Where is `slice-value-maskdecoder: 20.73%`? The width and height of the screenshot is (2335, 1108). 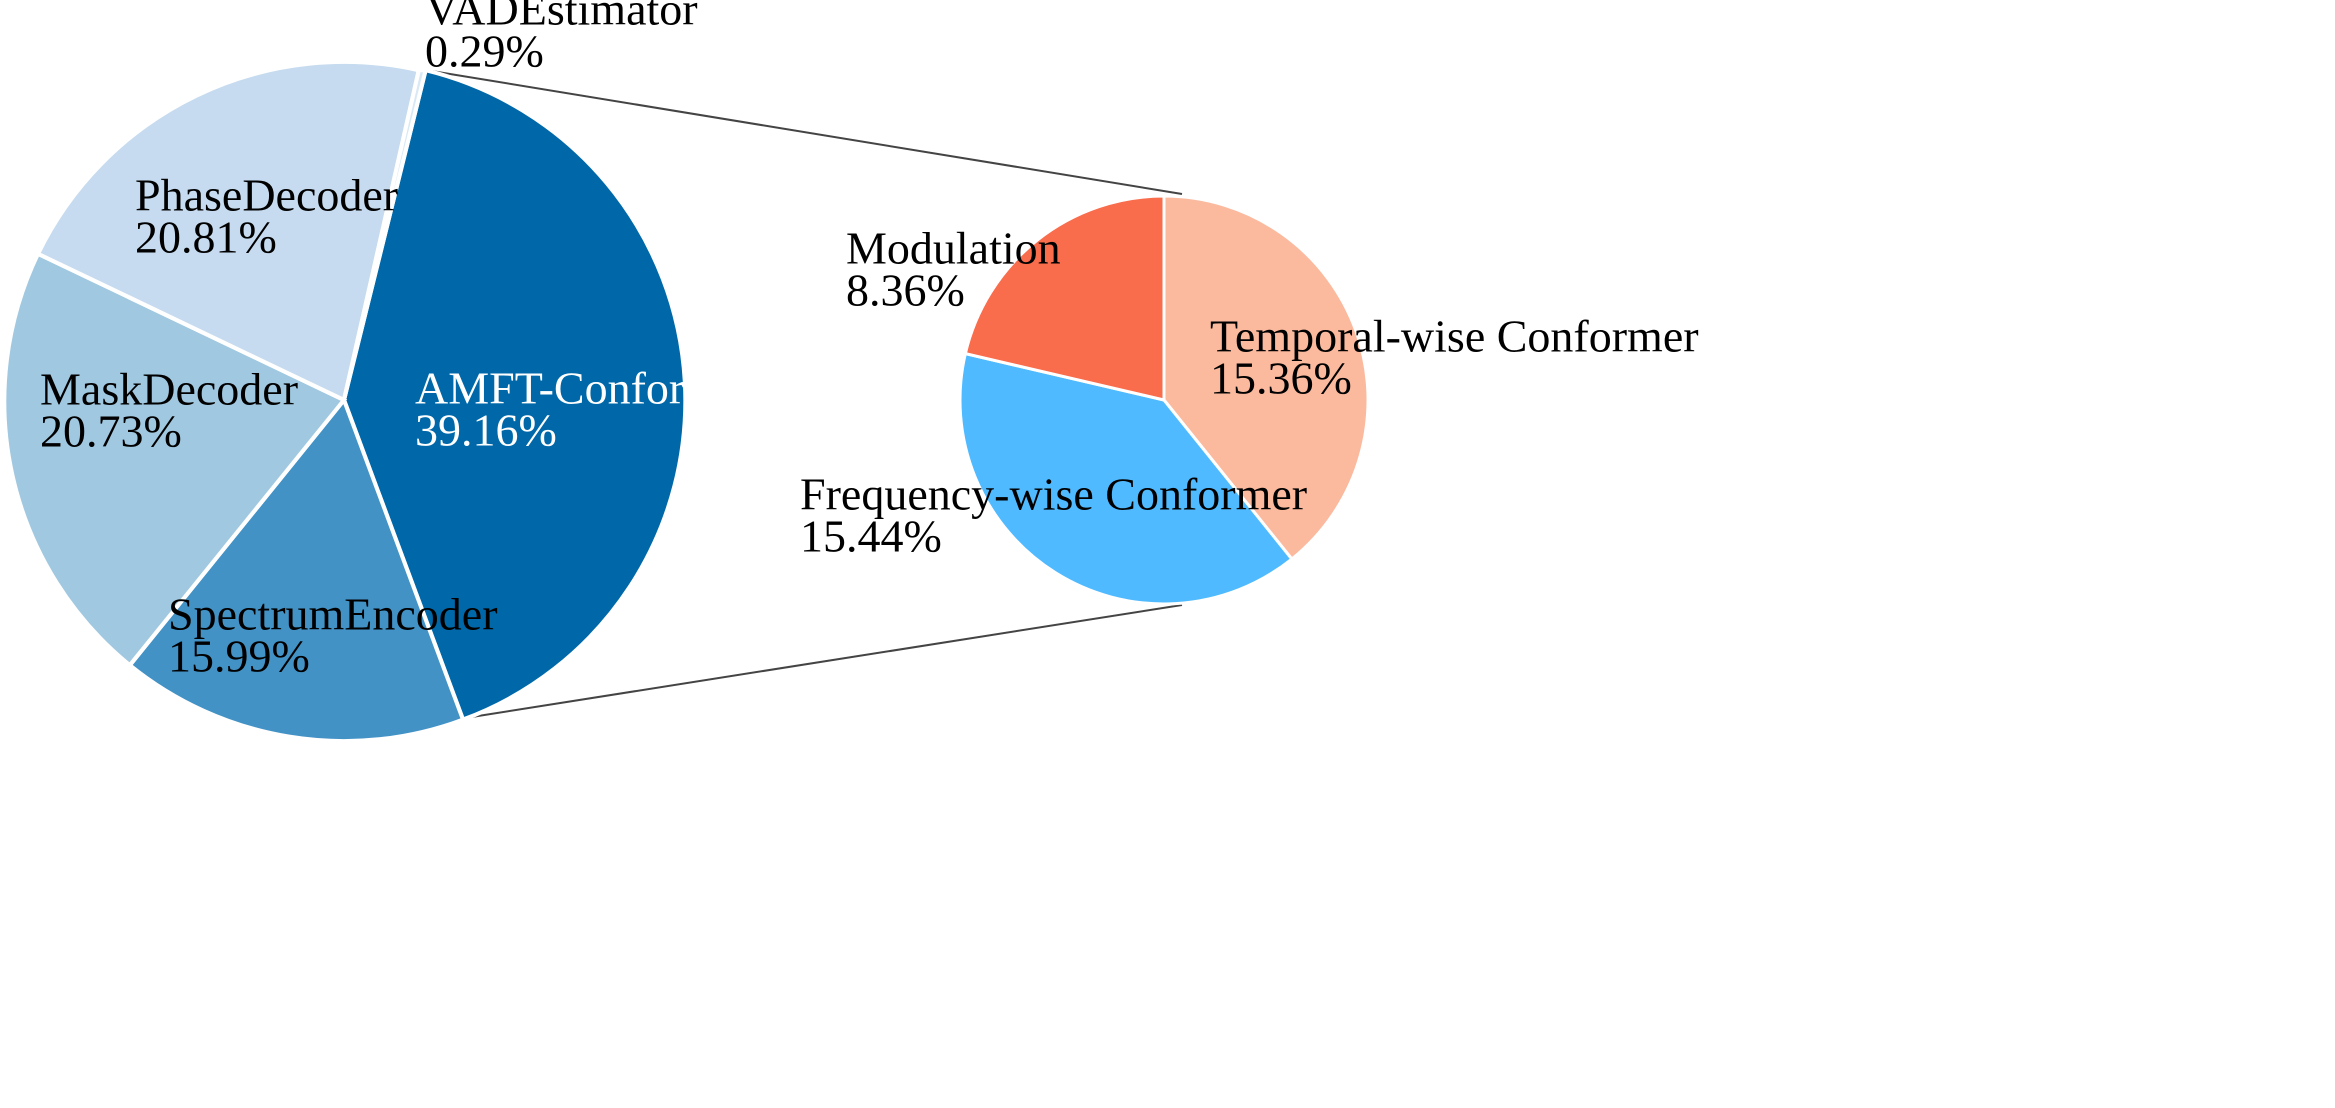 slice-value-maskdecoder: 20.73% is located at coordinates (111, 431).